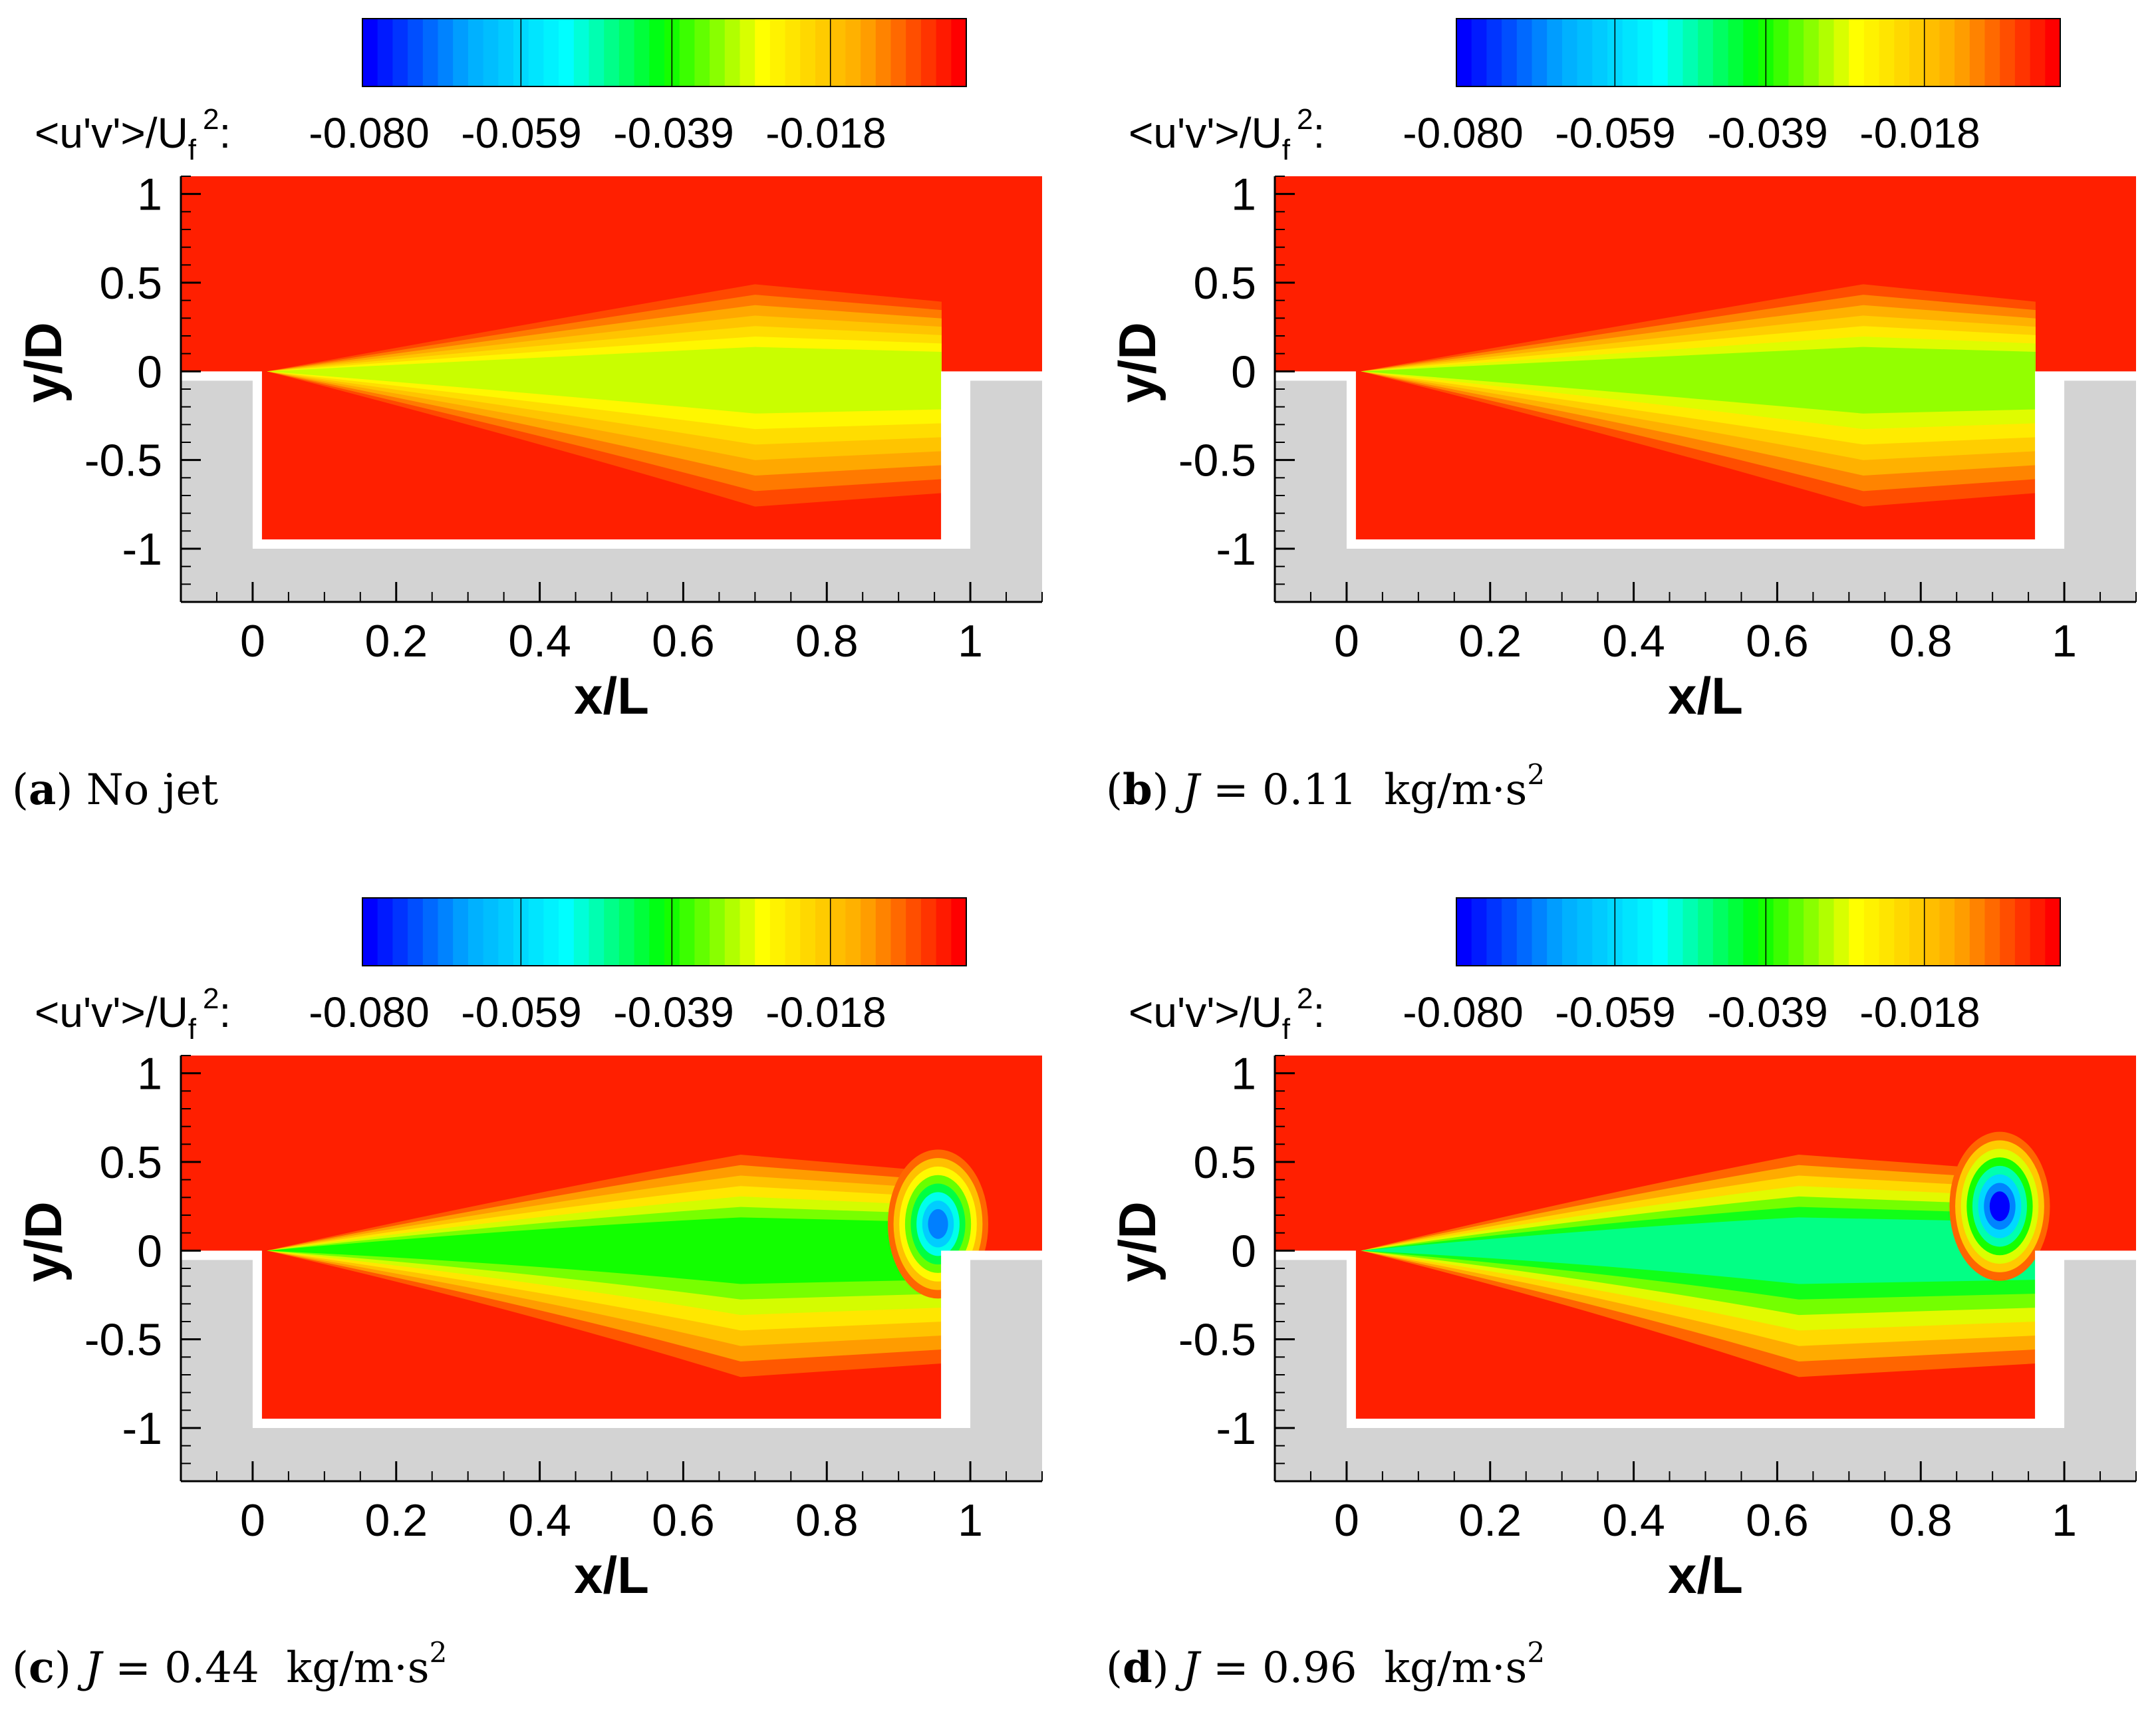 The width and height of the screenshot is (2156, 1710). I want to click on jet-core-contour, so click(938, 1224).